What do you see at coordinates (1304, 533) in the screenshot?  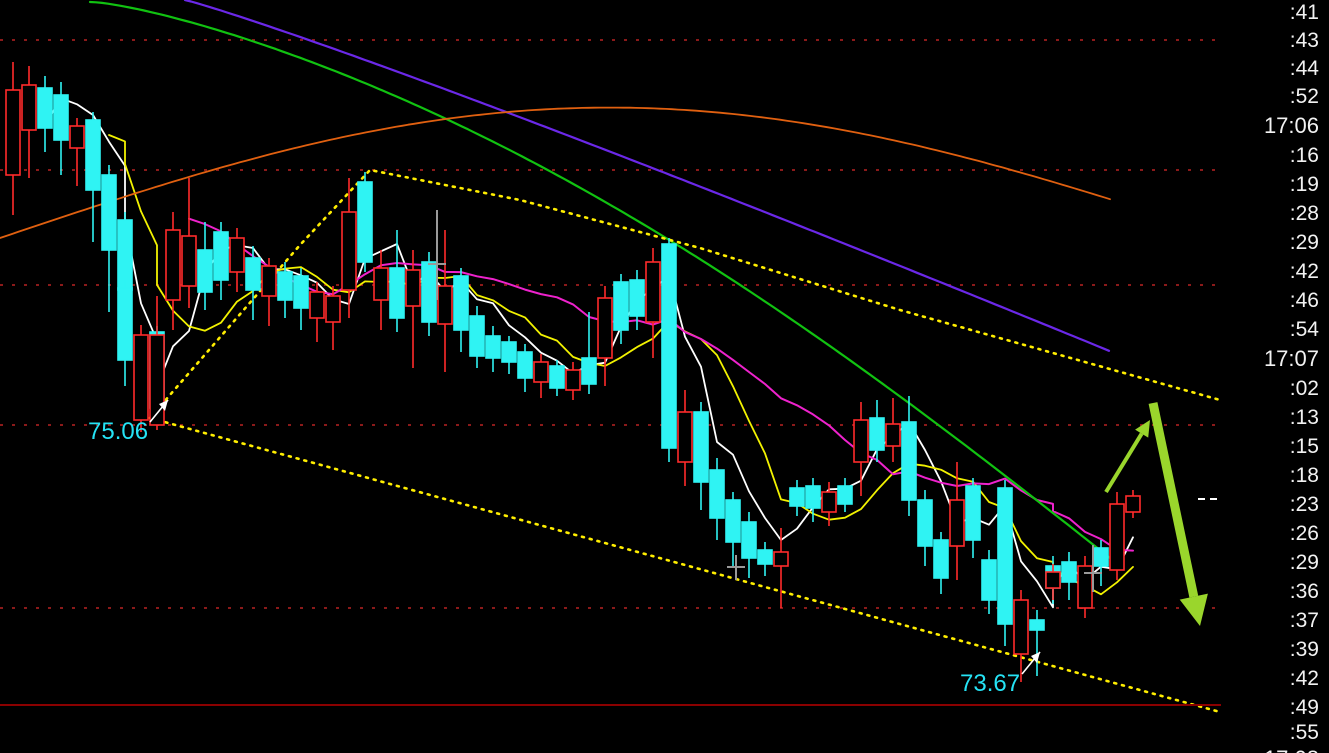 I see `time-tick-18: :26` at bounding box center [1304, 533].